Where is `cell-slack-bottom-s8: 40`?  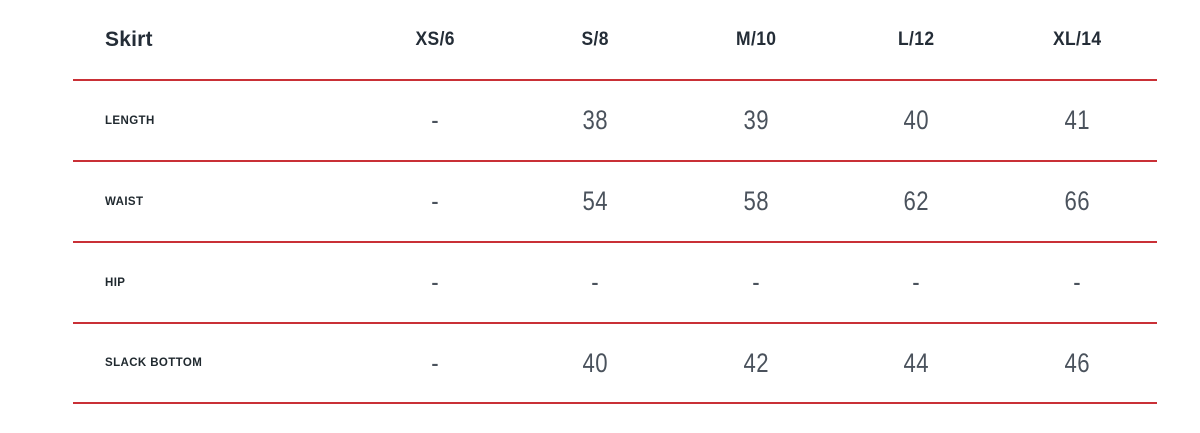 cell-slack-bottom-s8: 40 is located at coordinates (595, 362).